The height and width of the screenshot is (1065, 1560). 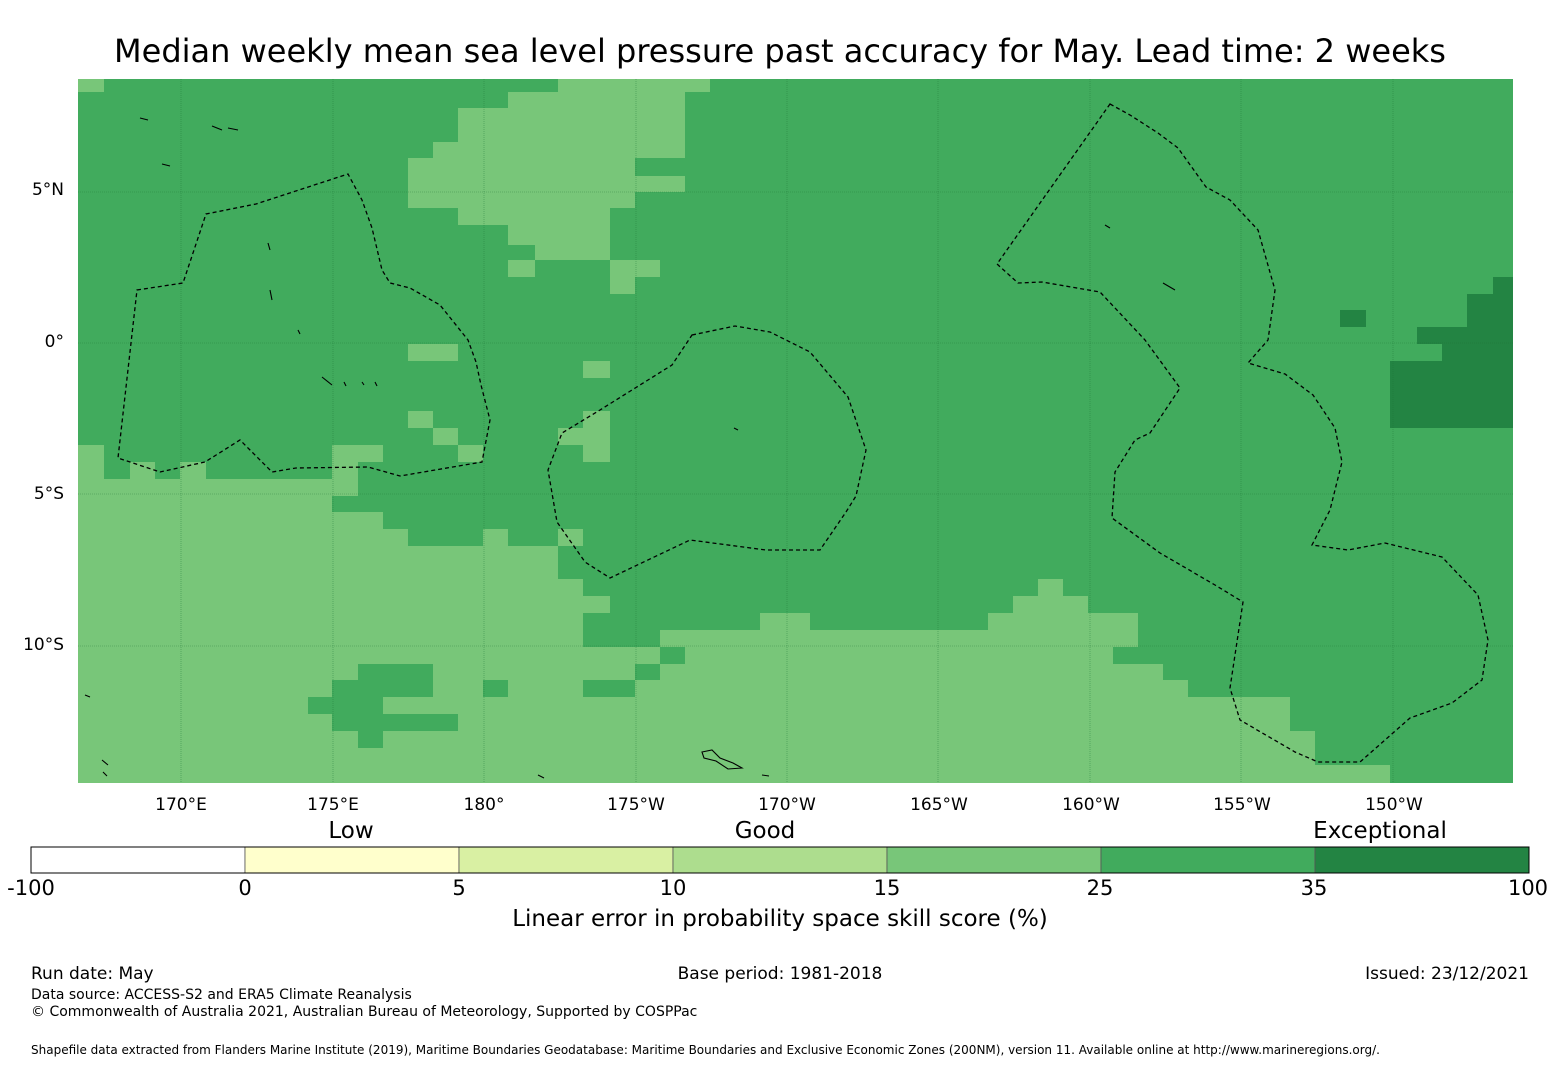 I want to click on lon-tick-155w: 155°W, so click(x=1242, y=805).